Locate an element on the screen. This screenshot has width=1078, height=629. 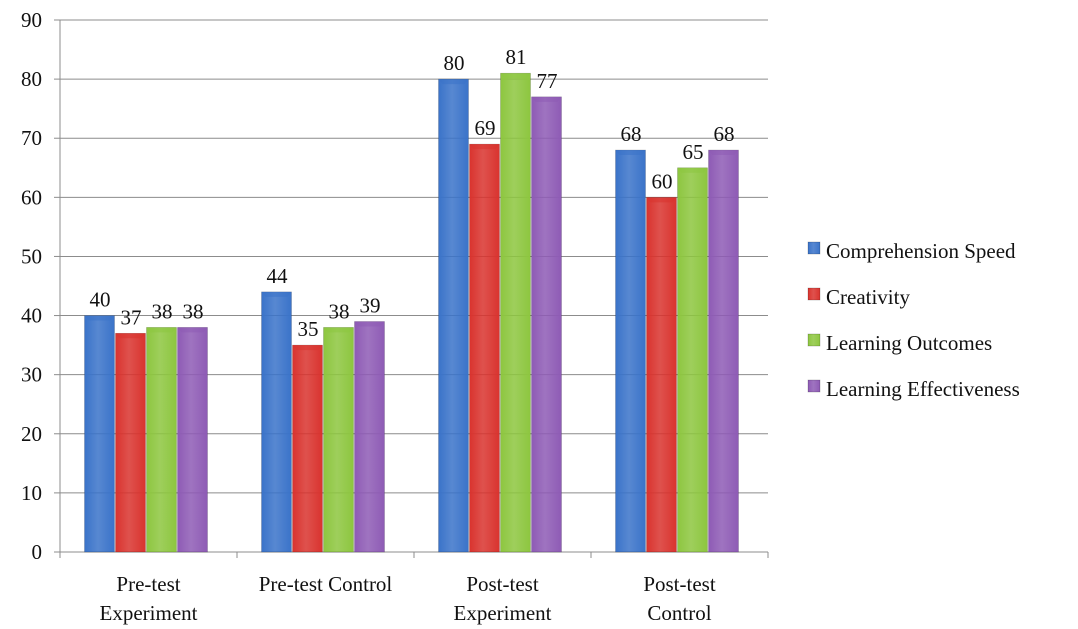
x-category-label: Pre-test is located at coordinates (148, 584).